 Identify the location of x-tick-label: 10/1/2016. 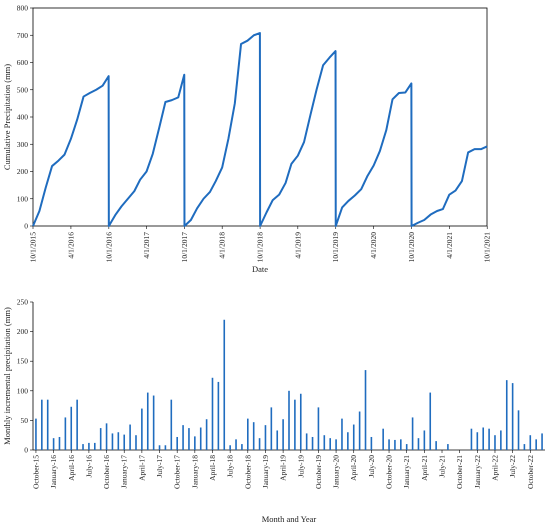
(108, 247).